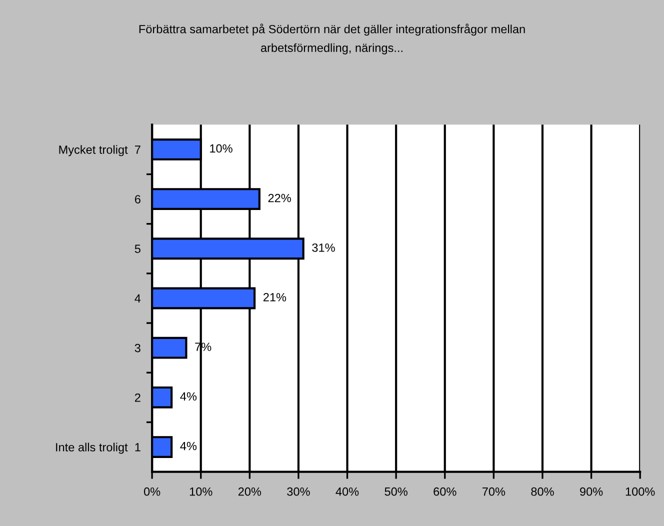 The image size is (664, 526). Describe the element at coordinates (274, 297) in the screenshot. I see `data-label: 21%` at that location.